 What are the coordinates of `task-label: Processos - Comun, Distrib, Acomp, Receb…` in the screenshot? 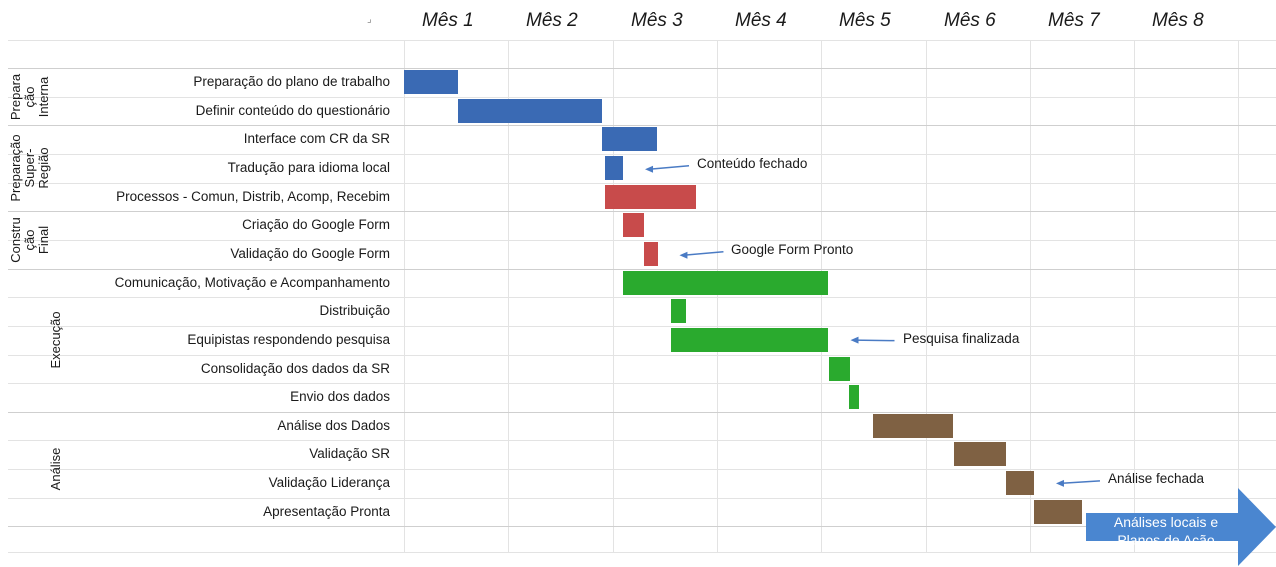 It's located at (253, 196).